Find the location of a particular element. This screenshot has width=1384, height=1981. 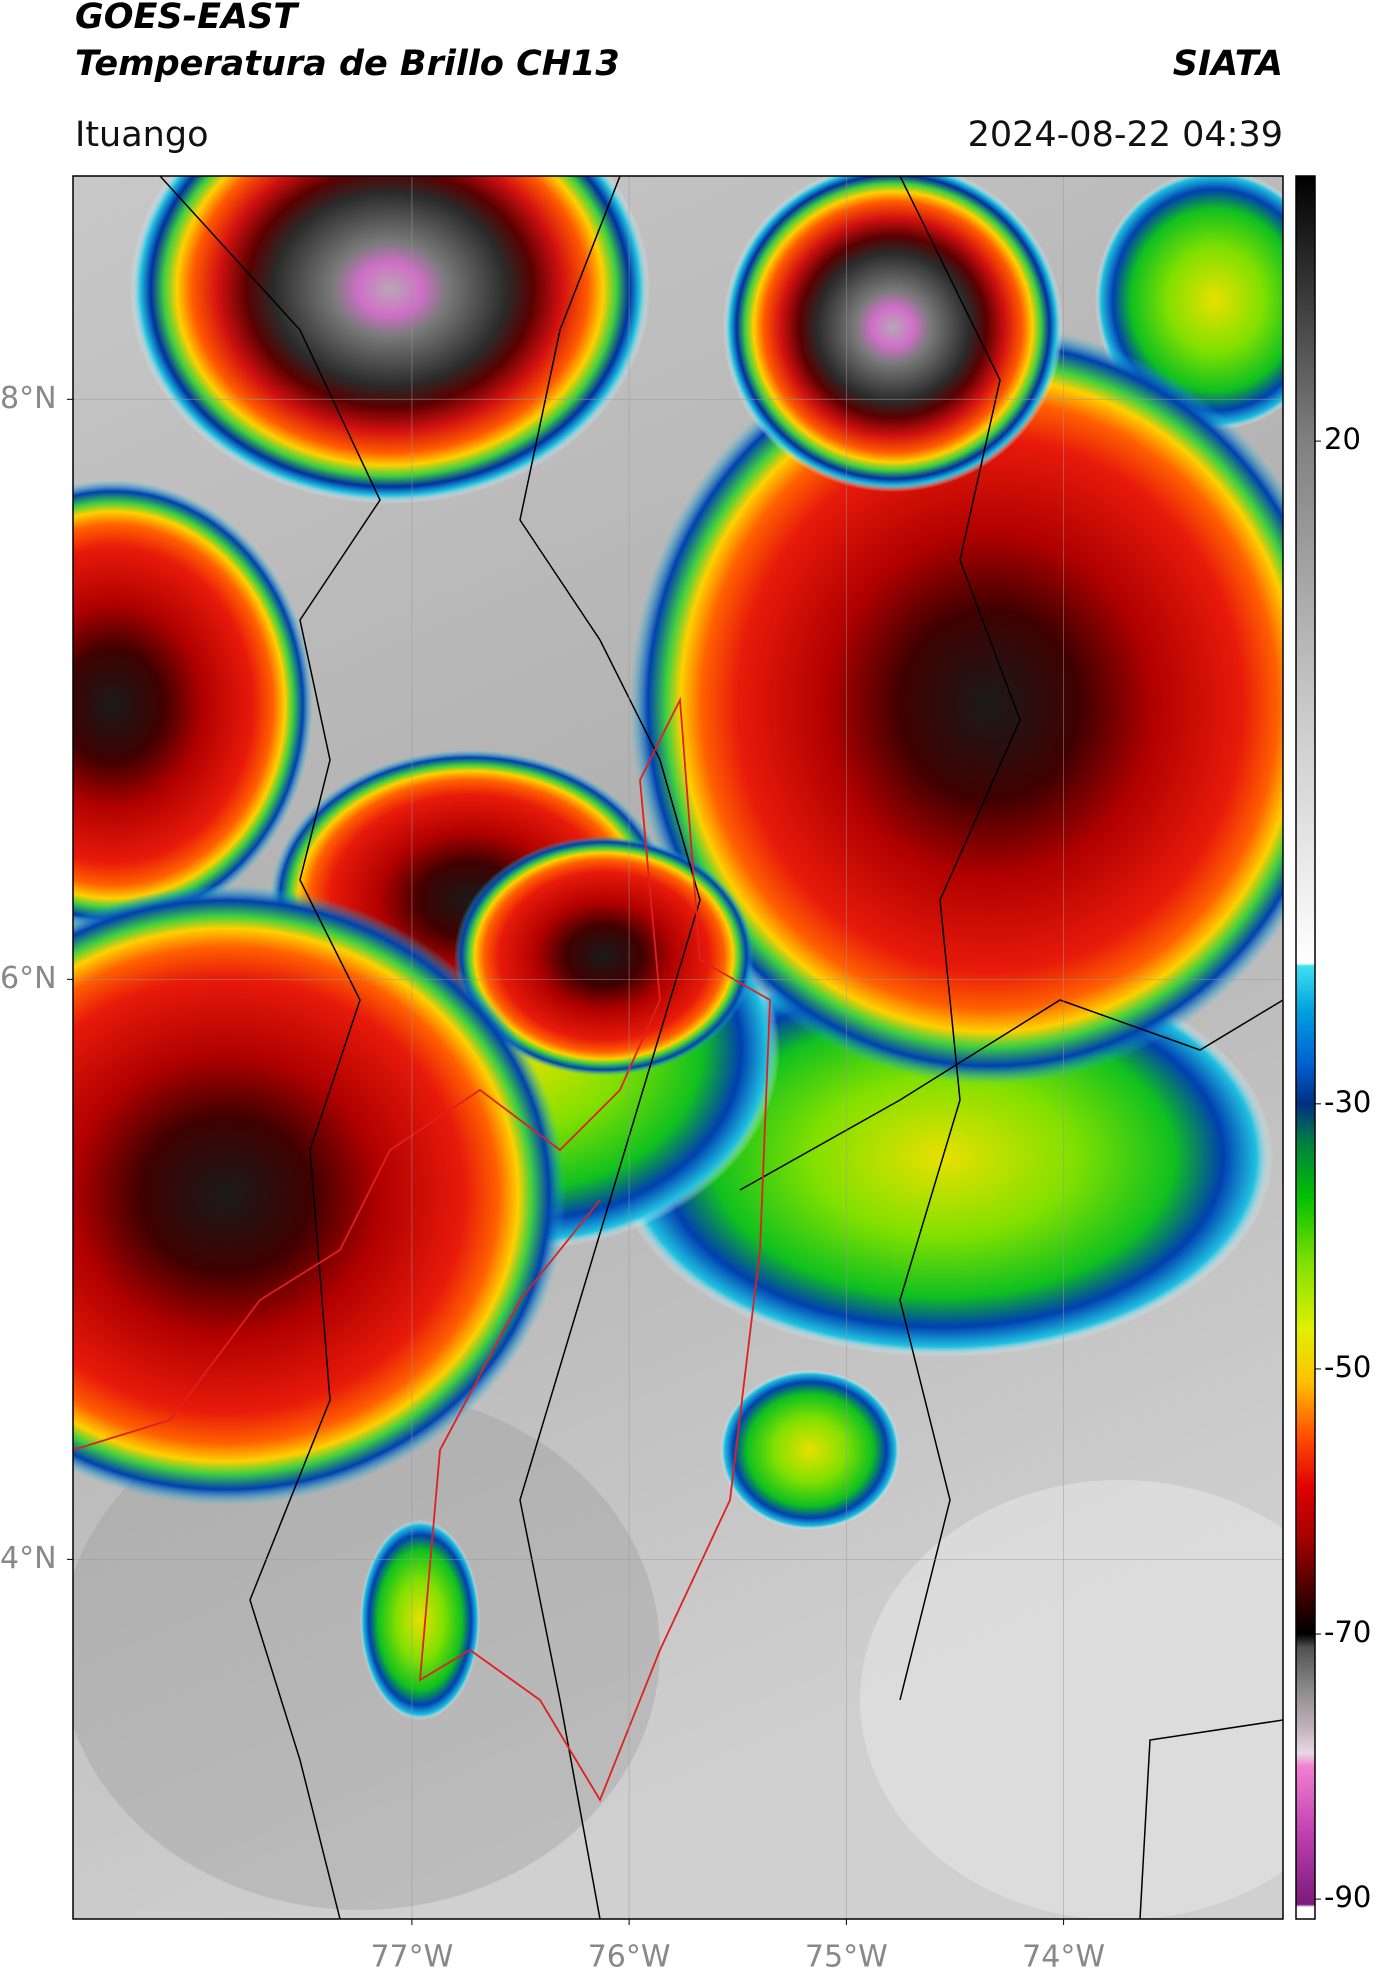

colorbar-label: -90 is located at coordinates (1347, 1897).